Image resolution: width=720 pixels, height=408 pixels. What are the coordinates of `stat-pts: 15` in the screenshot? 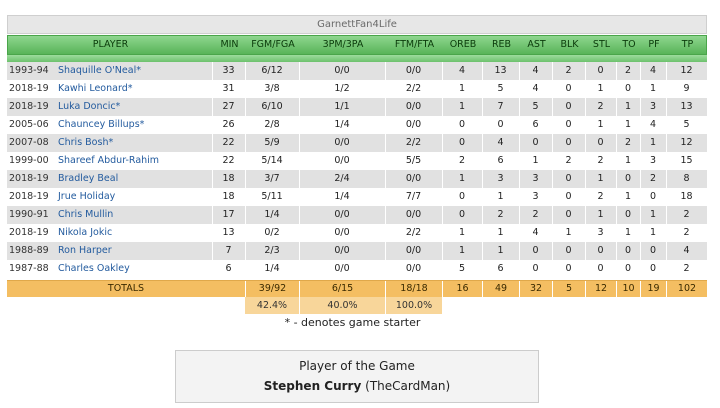 It's located at (686, 160).